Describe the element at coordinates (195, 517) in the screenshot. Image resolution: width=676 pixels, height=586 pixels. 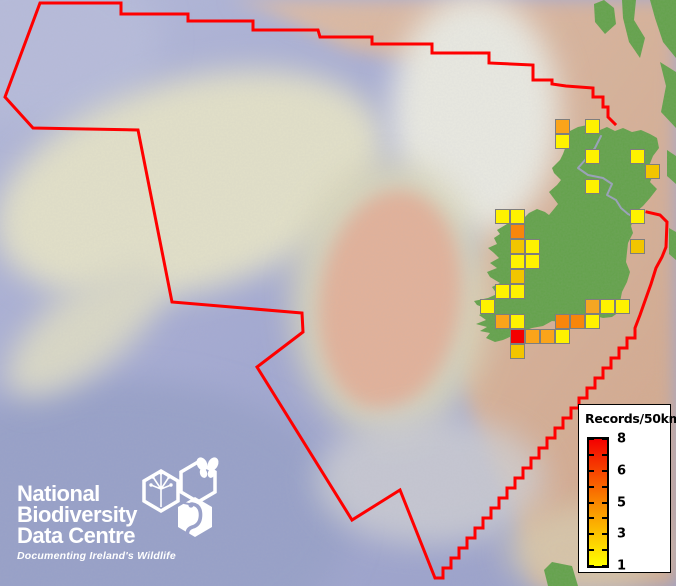
I see `seahorse-hexagon-icon` at that location.